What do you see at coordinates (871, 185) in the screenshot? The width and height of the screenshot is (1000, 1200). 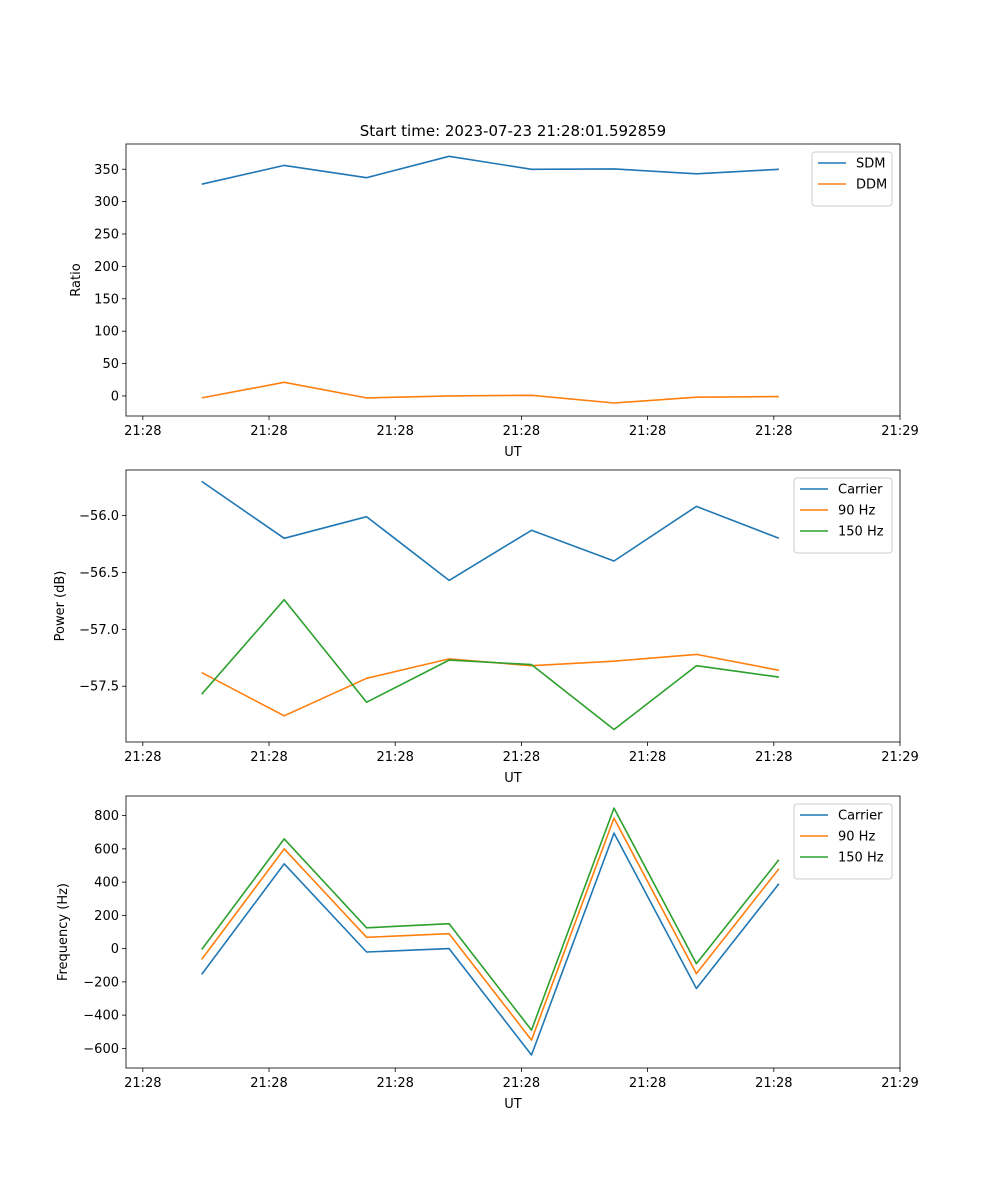 I see `legend-label: DDM` at bounding box center [871, 185].